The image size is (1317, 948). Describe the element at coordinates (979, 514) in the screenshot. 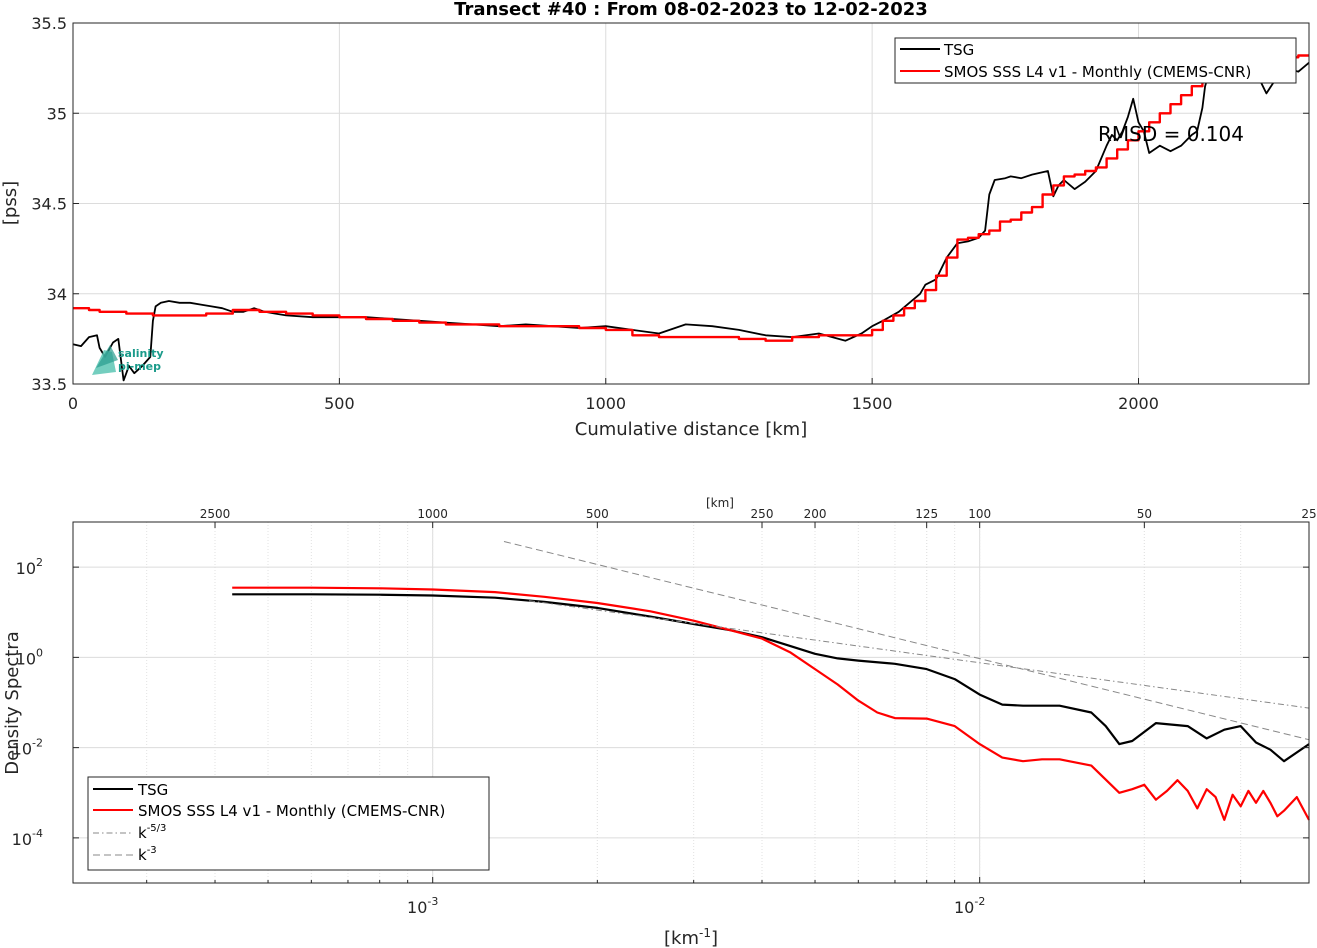

I see `bottom-km-tick-label: 100` at that location.